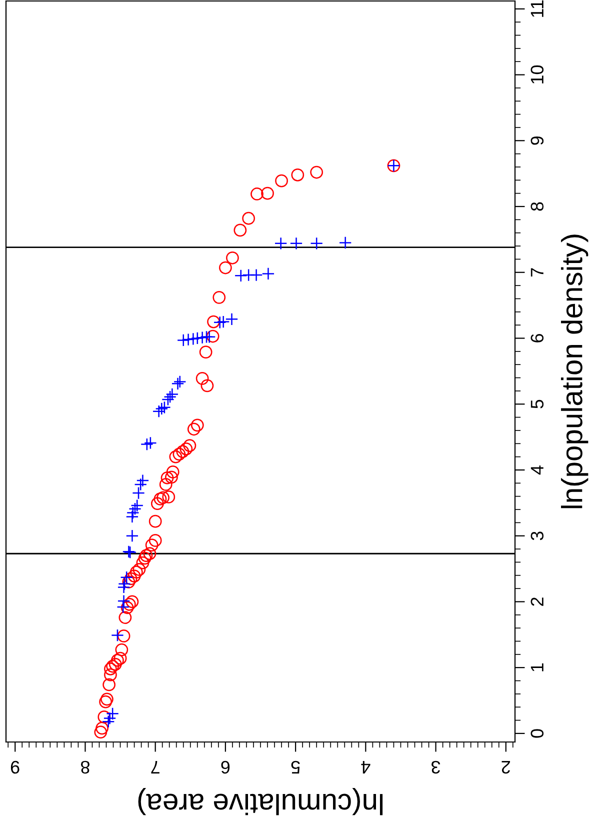 Image resolution: width=608 pixels, height=840 pixels. What do you see at coordinates (537, 536) in the screenshot?
I see `y-tick-label: 3` at bounding box center [537, 536].